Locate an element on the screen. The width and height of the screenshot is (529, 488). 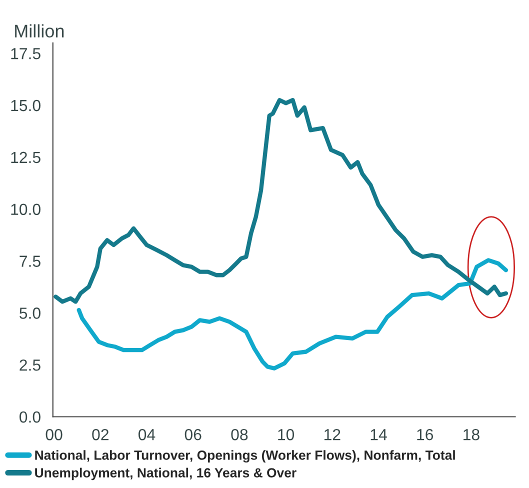
y-tick-label: 10.0 is located at coordinates (25, 210).